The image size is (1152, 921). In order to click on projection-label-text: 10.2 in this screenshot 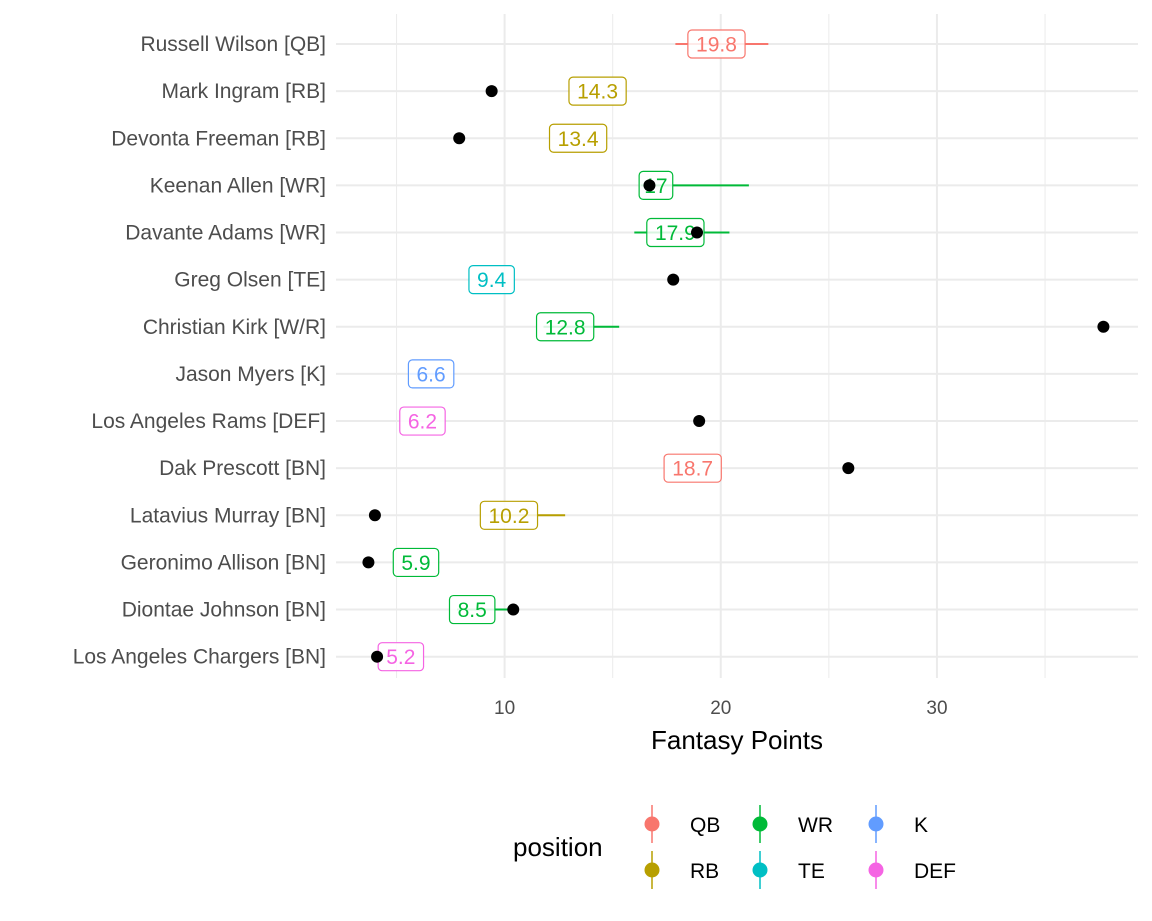, I will do `click(509, 516)`.